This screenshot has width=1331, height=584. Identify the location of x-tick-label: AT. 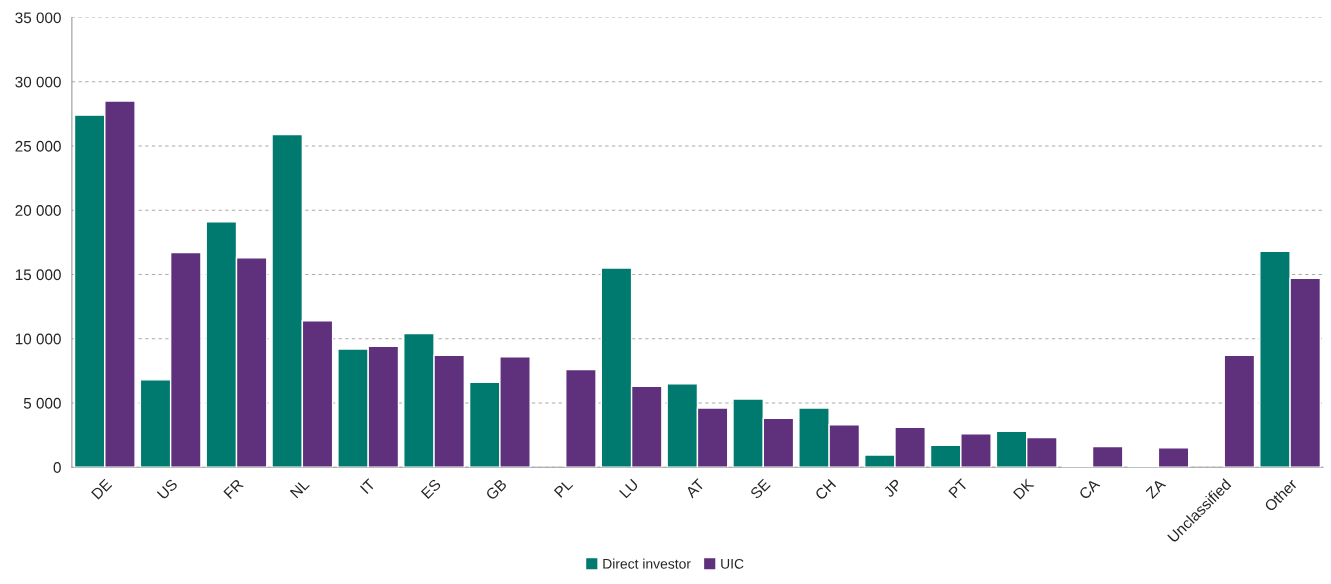
(695, 488).